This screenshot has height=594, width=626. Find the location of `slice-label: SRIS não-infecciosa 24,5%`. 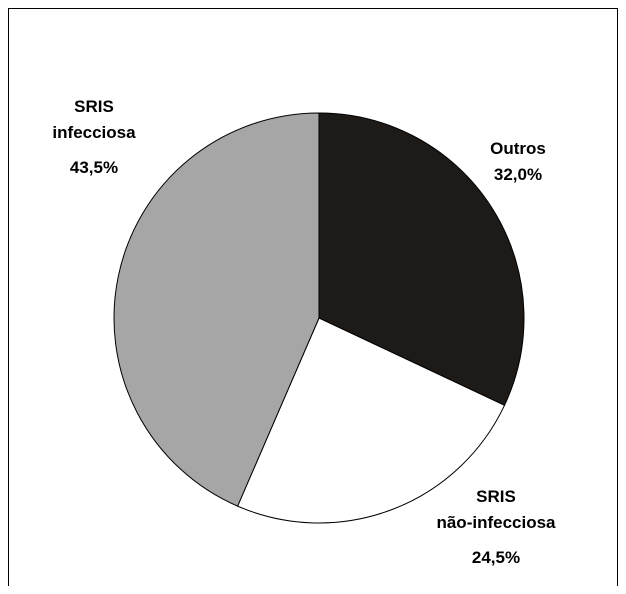

slice-label: SRIS não-infecciosa 24,5% is located at coordinates (496, 527).